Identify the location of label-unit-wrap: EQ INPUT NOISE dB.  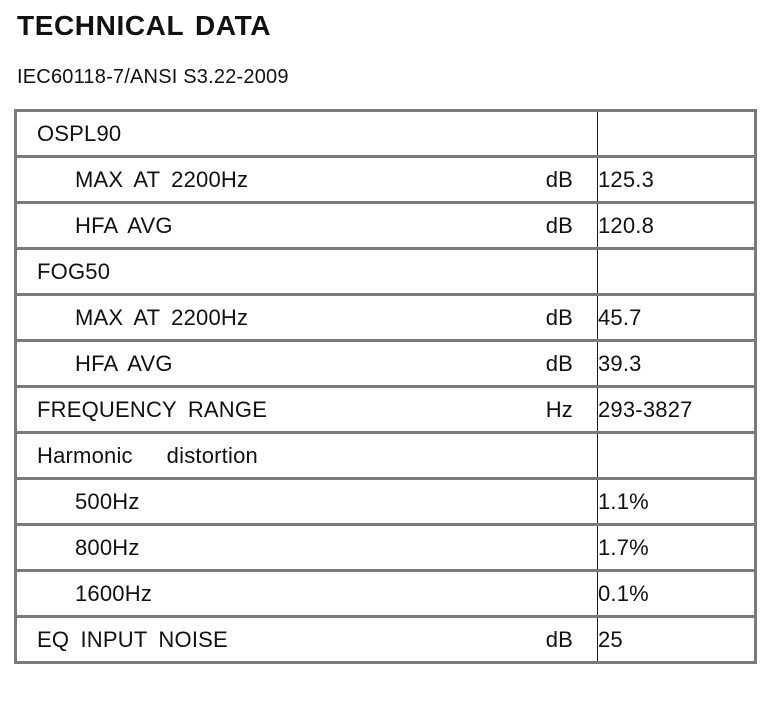
(307, 640).